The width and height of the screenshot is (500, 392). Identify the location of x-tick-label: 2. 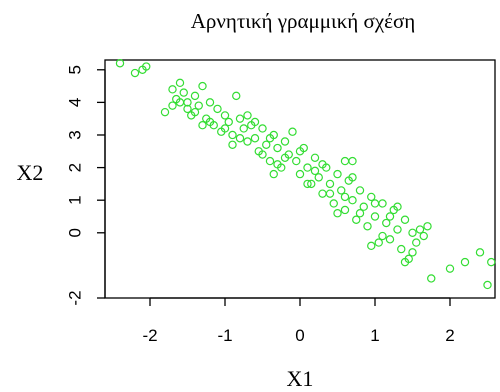
(449, 335).